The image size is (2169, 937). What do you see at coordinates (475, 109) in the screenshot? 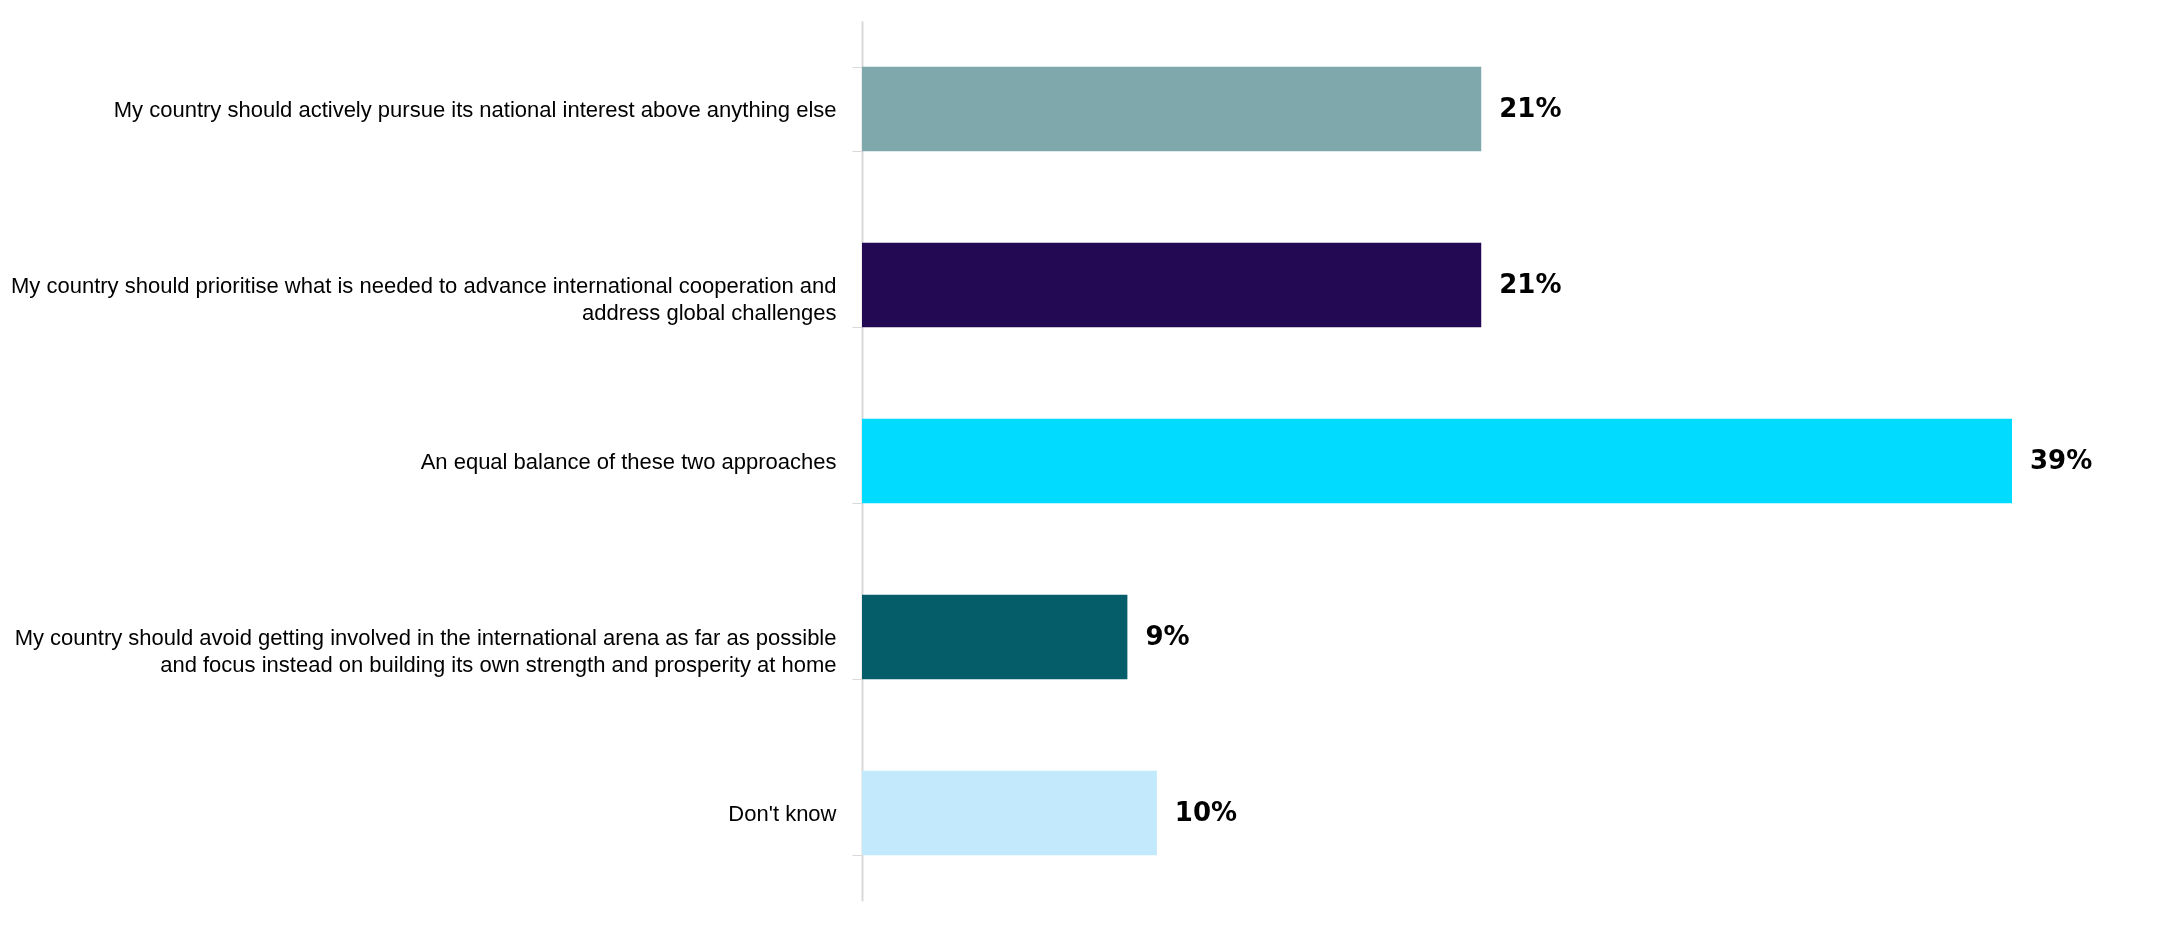
I see `y-tick-label: My country should actively pursue its national interest above anything else` at bounding box center [475, 109].